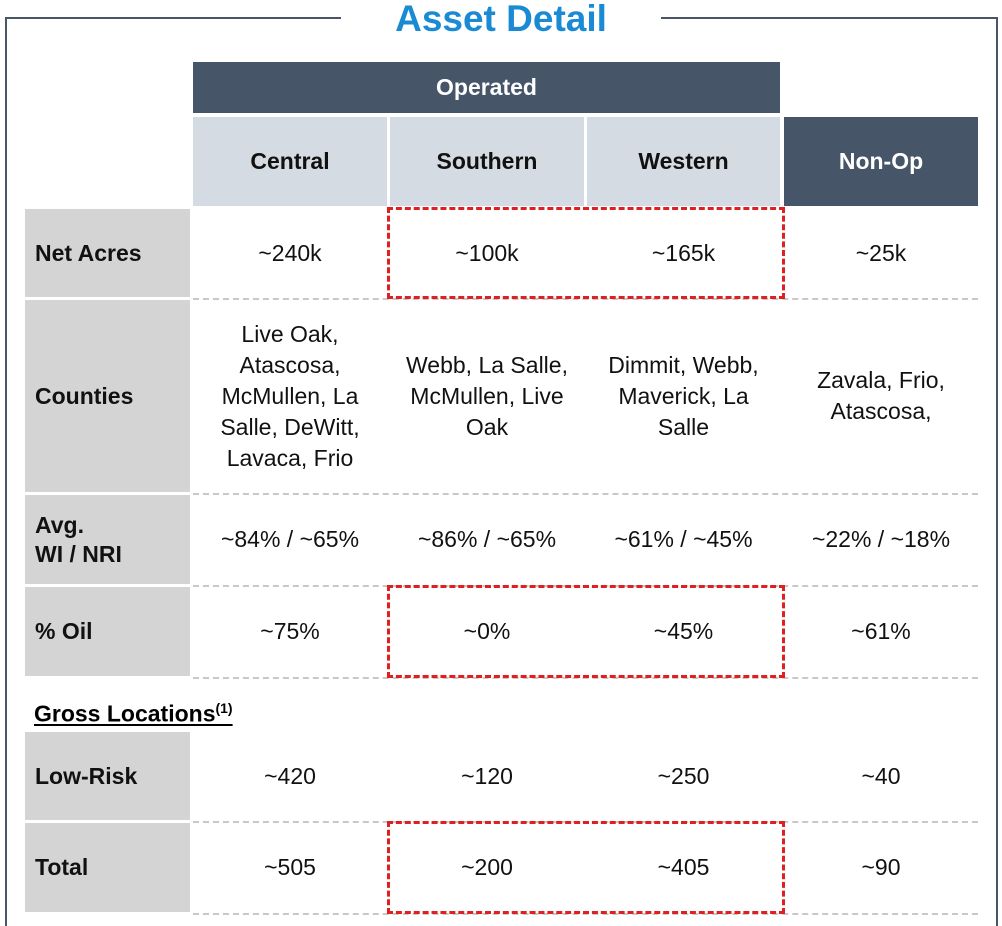  I want to click on table-cell: ~61% / ~45%, so click(683, 539).